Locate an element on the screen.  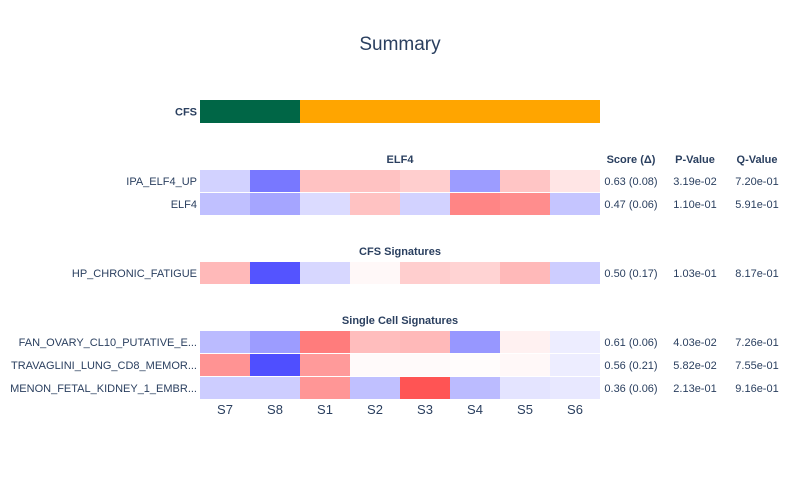
section-title: Single Cell Signatures is located at coordinates (400, 321).